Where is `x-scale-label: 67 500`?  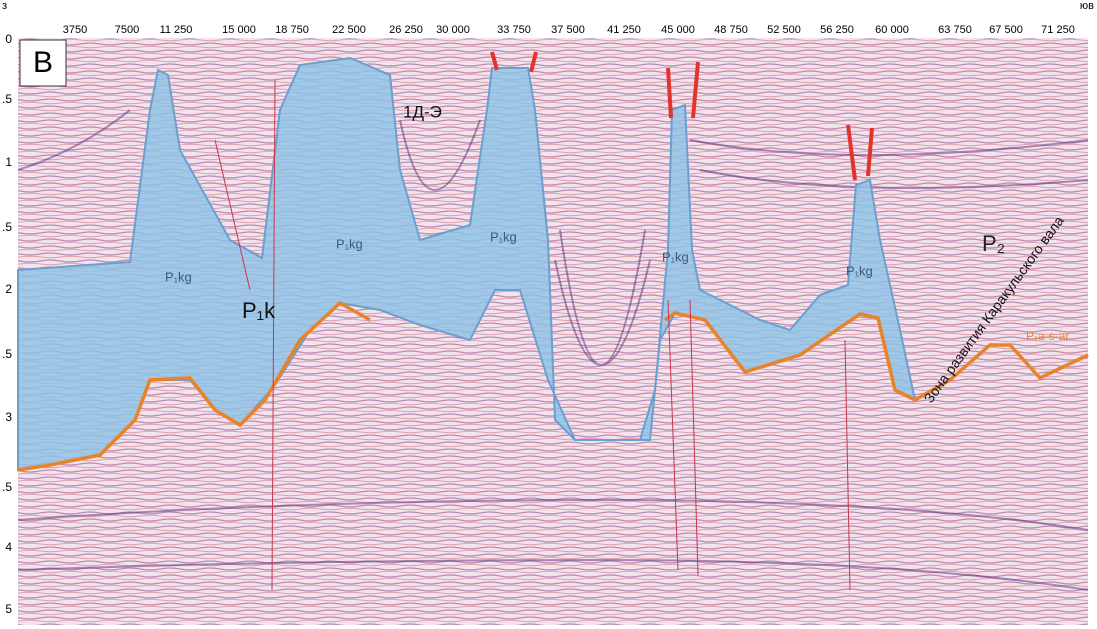 x-scale-label: 67 500 is located at coordinates (1006, 30).